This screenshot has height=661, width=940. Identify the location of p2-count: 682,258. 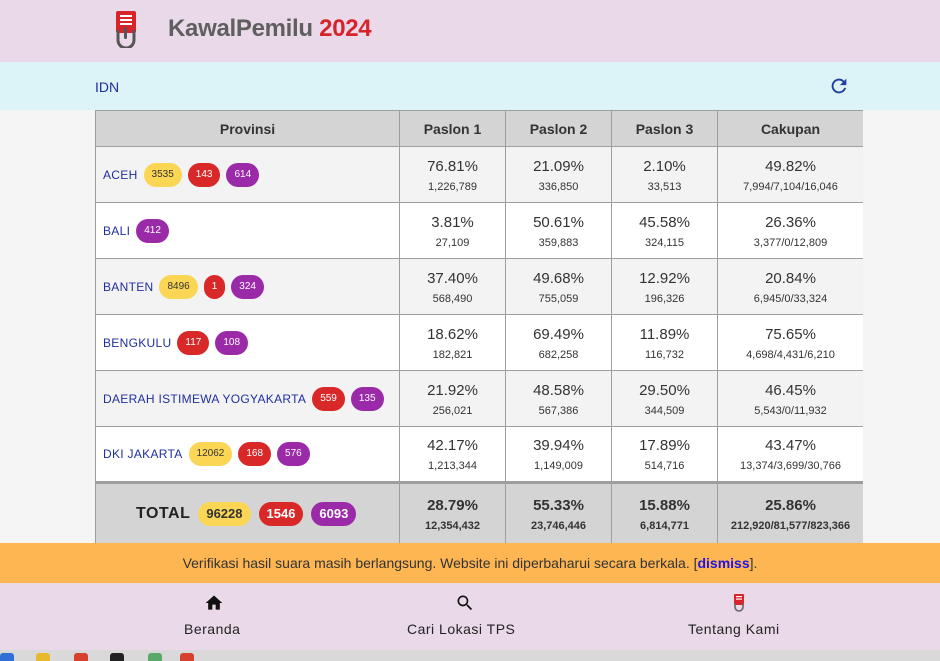
(558, 354).